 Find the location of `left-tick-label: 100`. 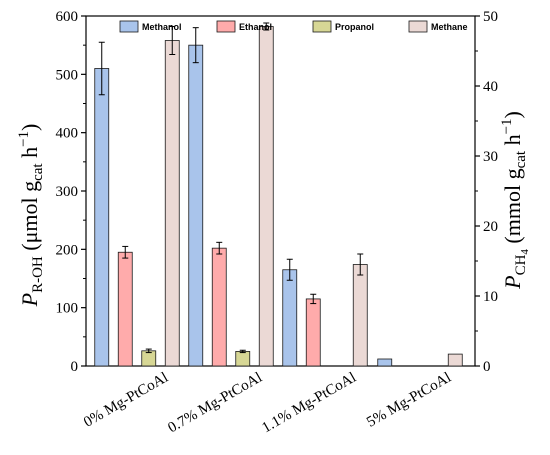

left-tick-label: 100 is located at coordinates (67, 309).